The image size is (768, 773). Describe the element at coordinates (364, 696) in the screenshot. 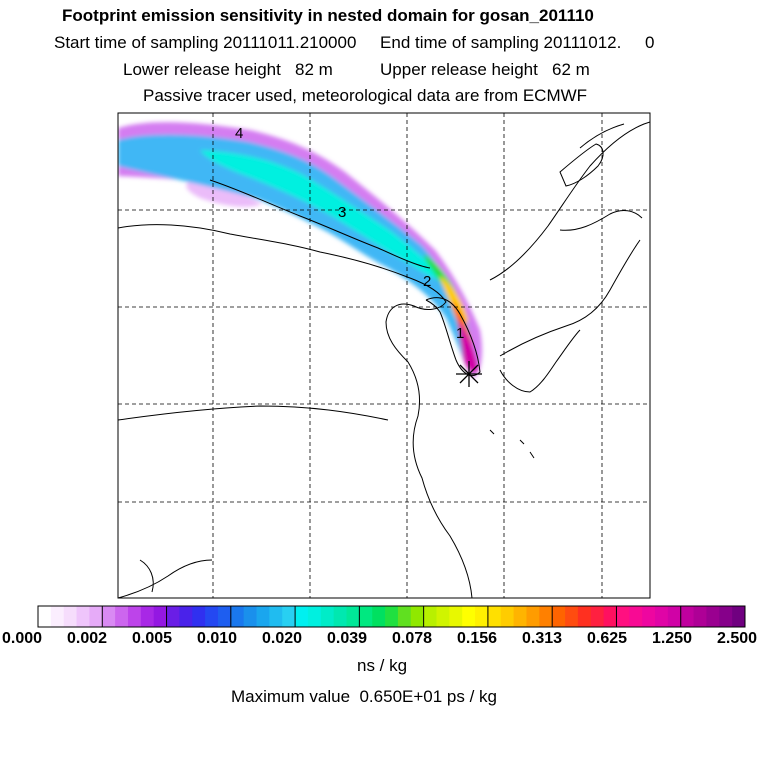

I see `maximum-value-label: Maximum value 0.650E+01 ps / kg` at that location.